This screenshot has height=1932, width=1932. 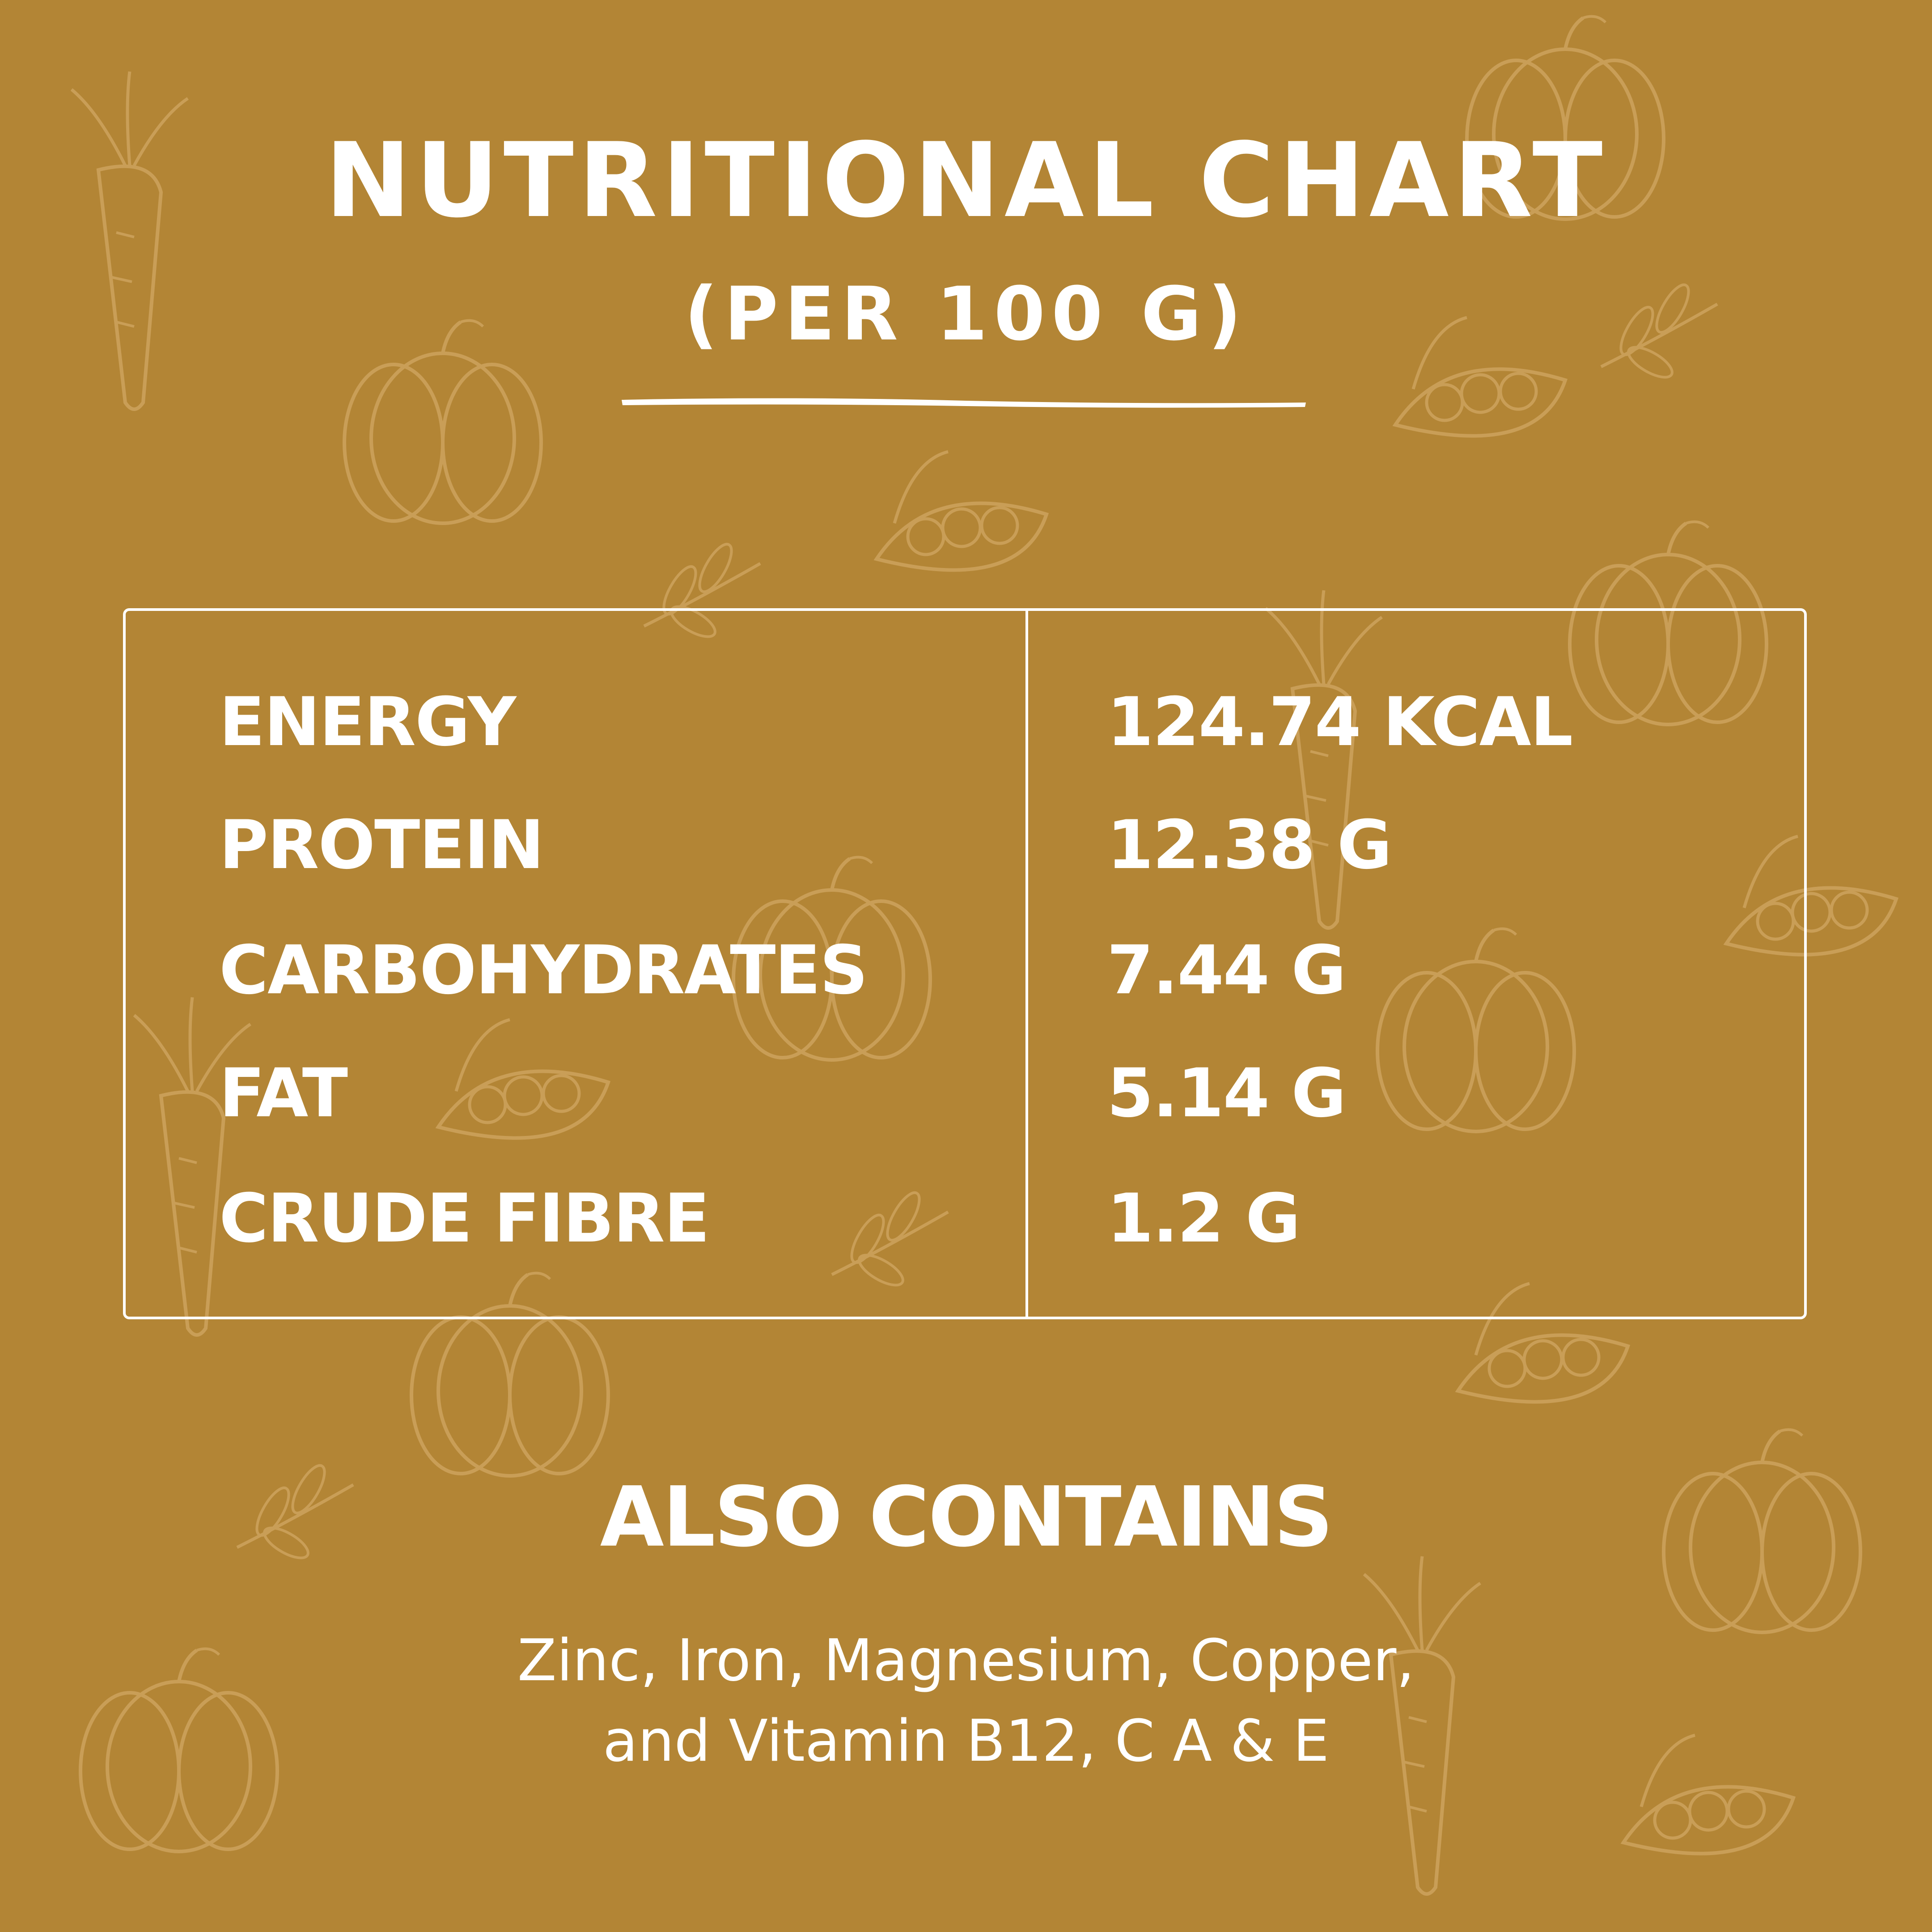 What do you see at coordinates (964, 403) in the screenshot?
I see `title-underline` at bounding box center [964, 403].